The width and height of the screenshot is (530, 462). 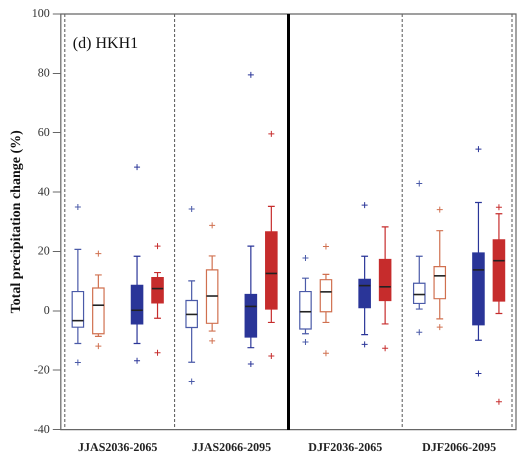 I want to click on x-tick-label: DJF2066-2095, so click(x=459, y=447).